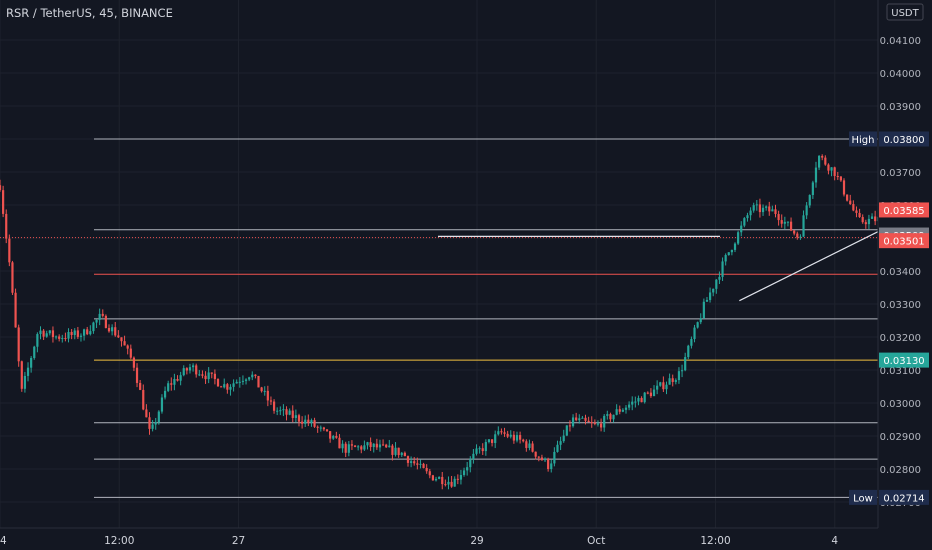  Describe the element at coordinates (834, 541) in the screenshot. I see `time-tick-label: 4` at that location.